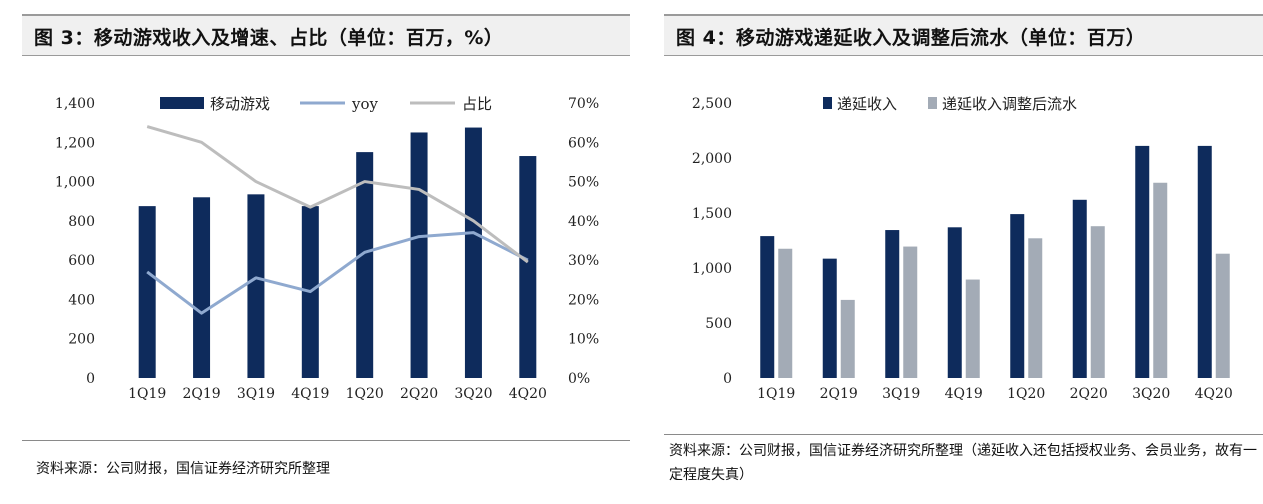  I want to click on y-tick-label-right: 10%, so click(583, 340).